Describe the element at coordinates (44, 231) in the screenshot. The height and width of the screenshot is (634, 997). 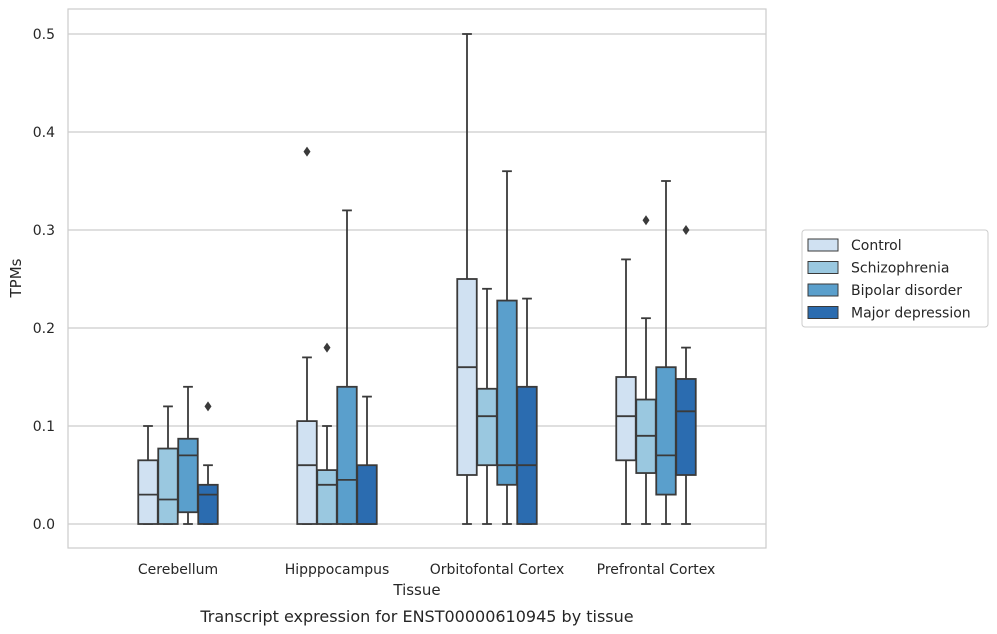
I see `y-tick-label: 0.3` at that location.